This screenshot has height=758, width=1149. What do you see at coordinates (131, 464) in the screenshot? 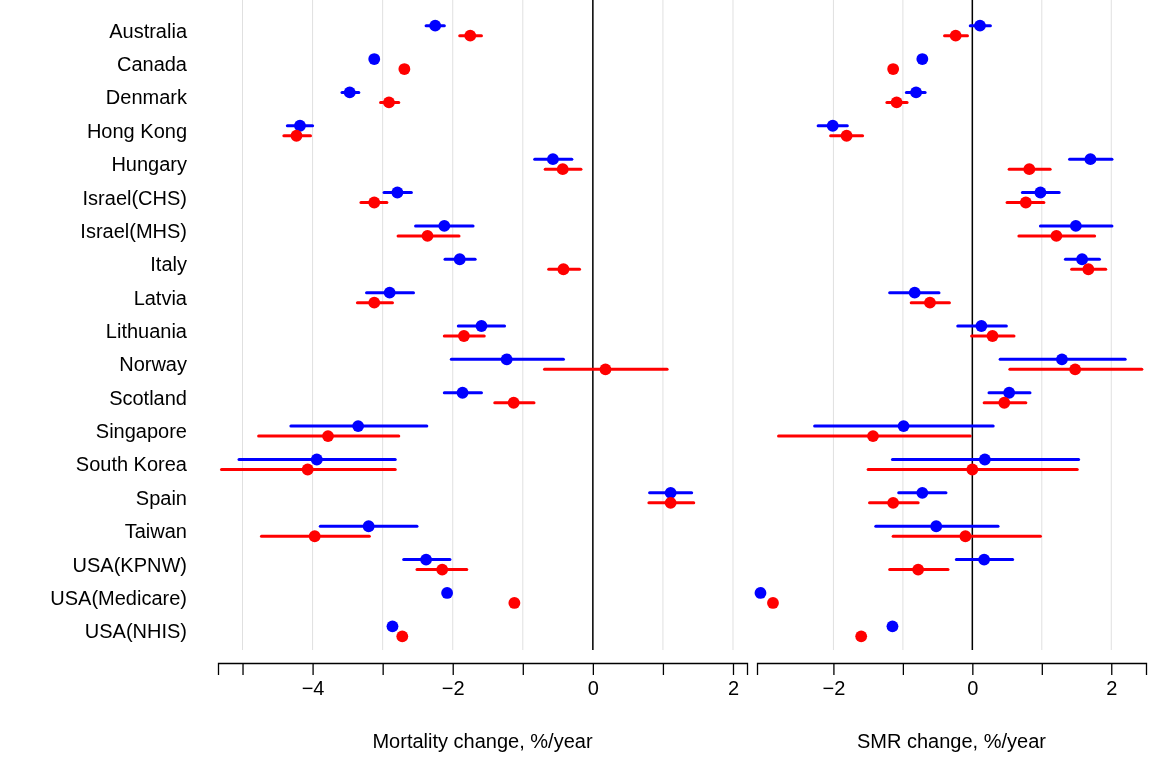
I see `y-tick-label: South Korea` at bounding box center [131, 464].